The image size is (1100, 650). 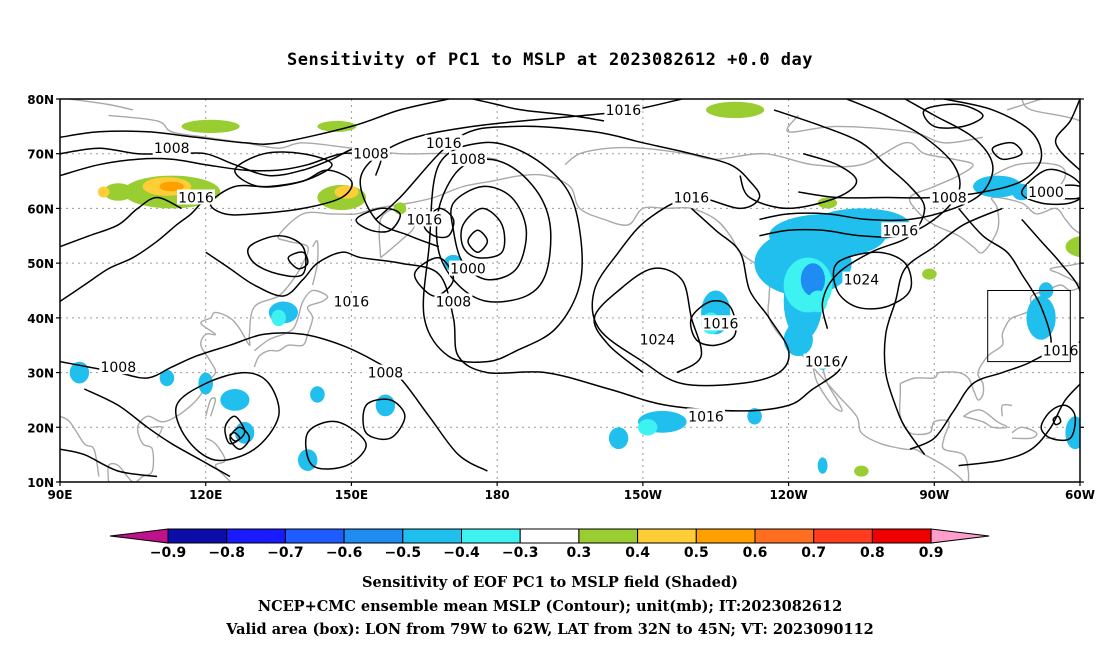 What do you see at coordinates (637, 553) in the screenshot?
I see `colorbar-label: 0.4` at bounding box center [637, 553].